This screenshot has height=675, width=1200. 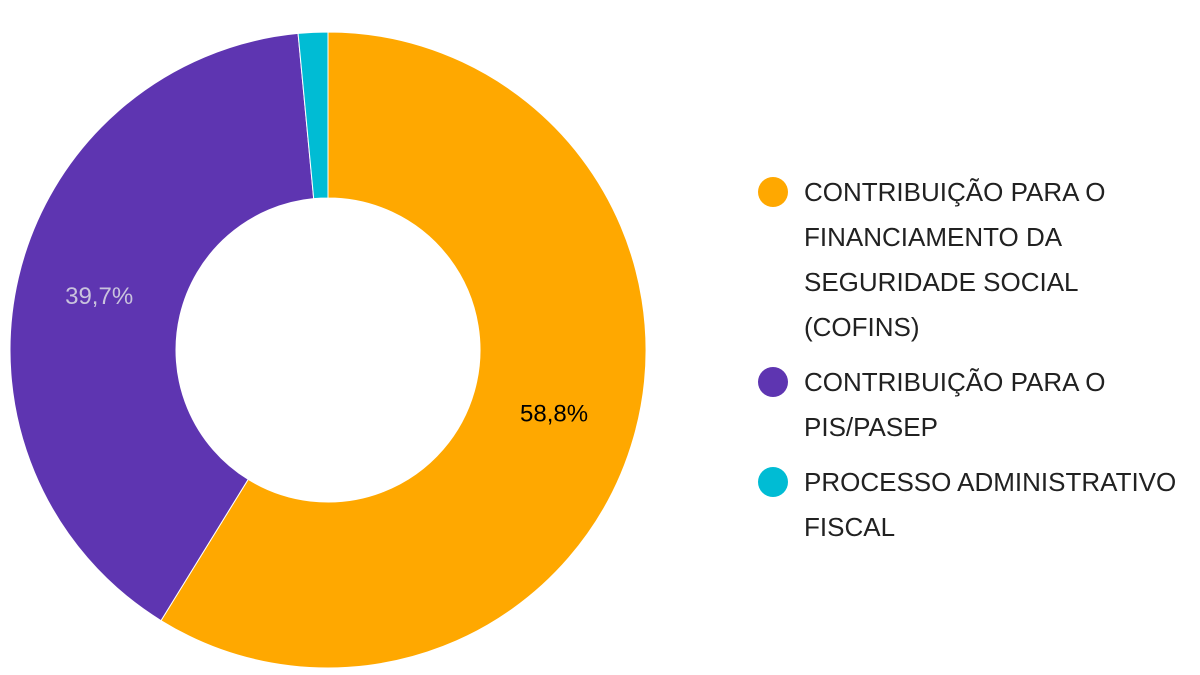 What do you see at coordinates (990, 504) in the screenshot?
I see `legend-label-processo-administrativo-fiscal: PROCESSO ADMINISTRATIVO FISCAL` at bounding box center [990, 504].